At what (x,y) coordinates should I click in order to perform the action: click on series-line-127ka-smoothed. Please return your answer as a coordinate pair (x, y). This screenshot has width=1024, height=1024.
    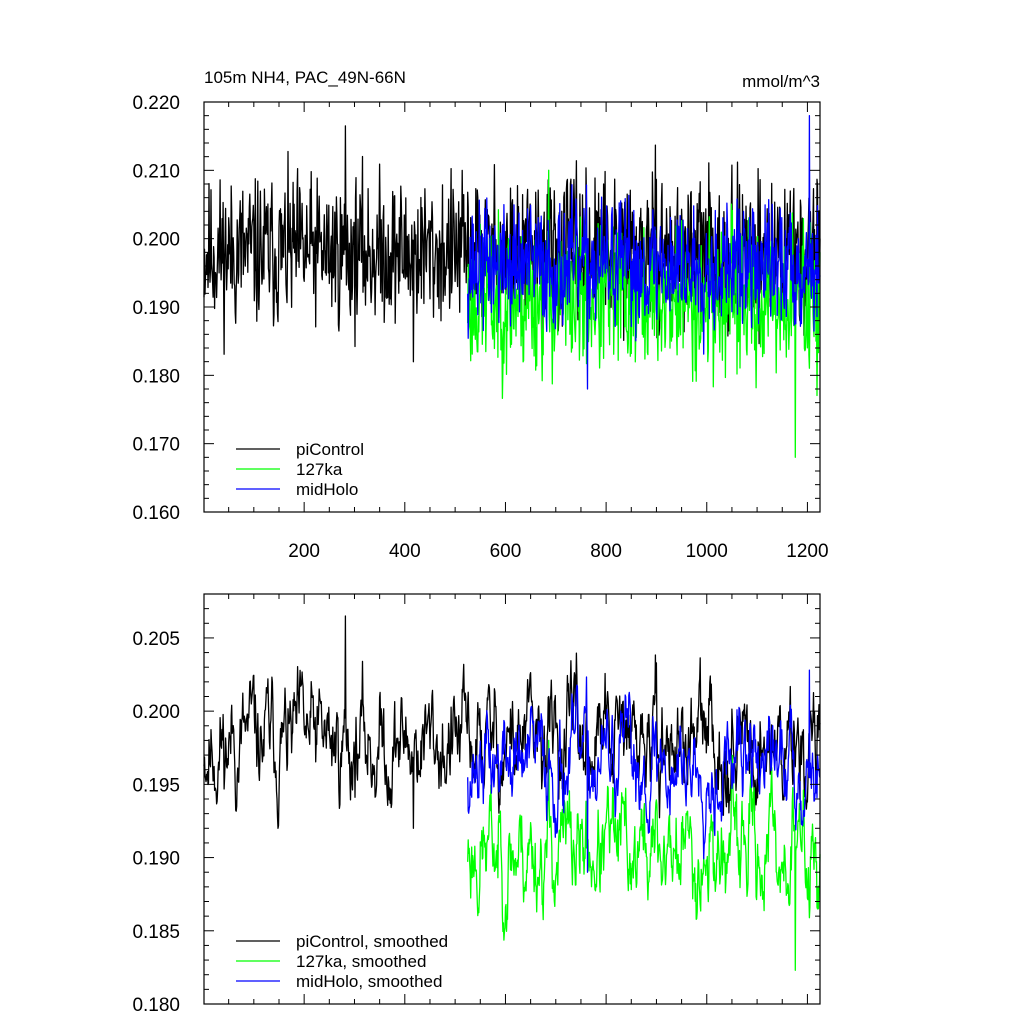
    Looking at the image, I should click on (644, 855).